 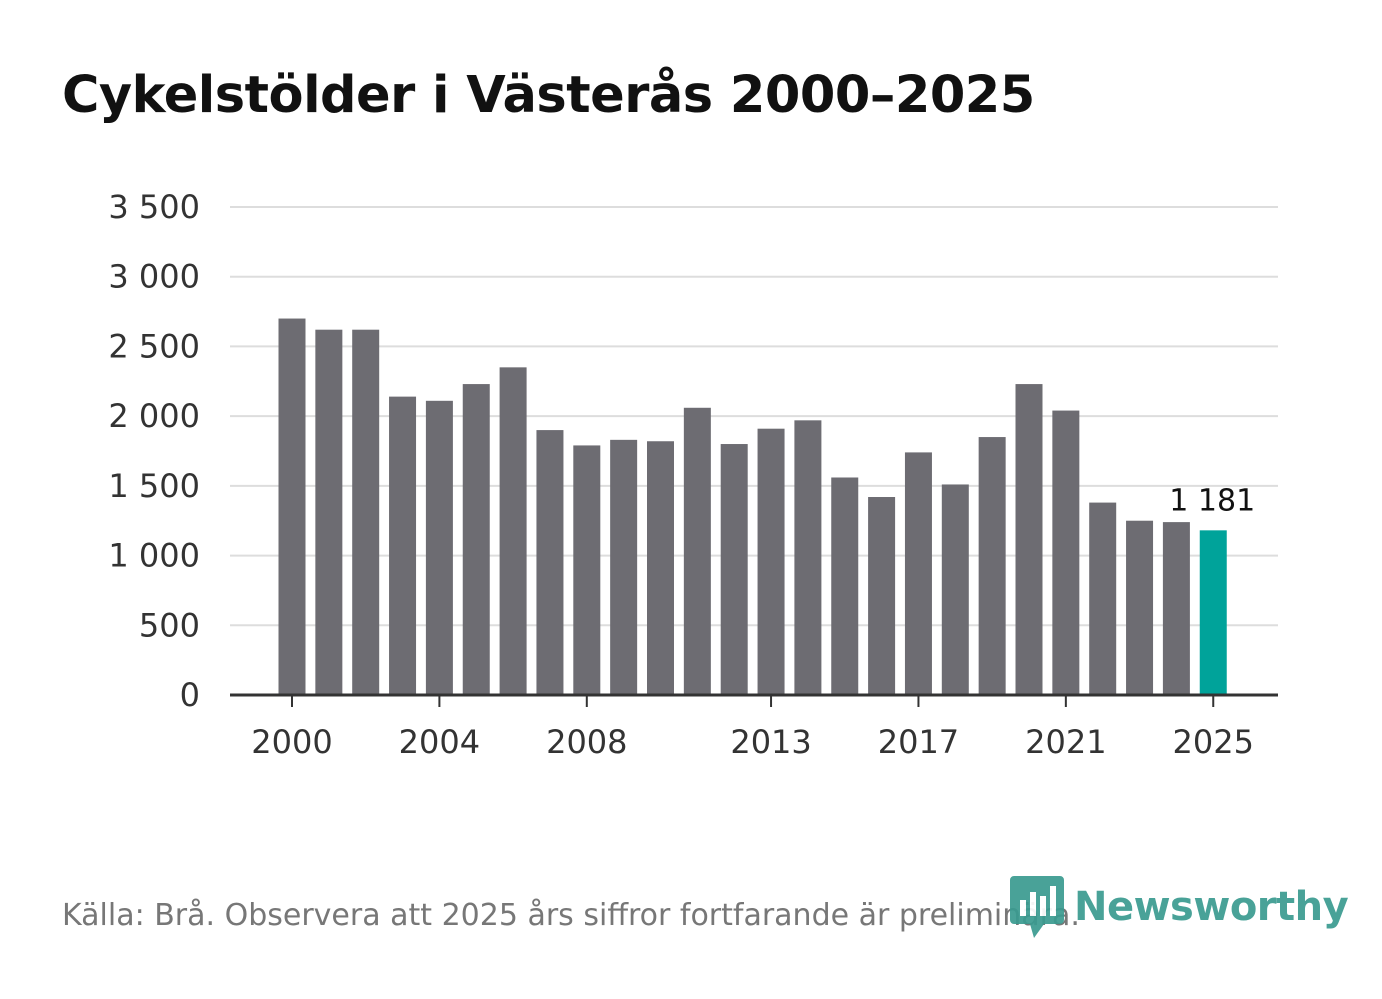 I want to click on bar-2010, so click(x=660, y=568).